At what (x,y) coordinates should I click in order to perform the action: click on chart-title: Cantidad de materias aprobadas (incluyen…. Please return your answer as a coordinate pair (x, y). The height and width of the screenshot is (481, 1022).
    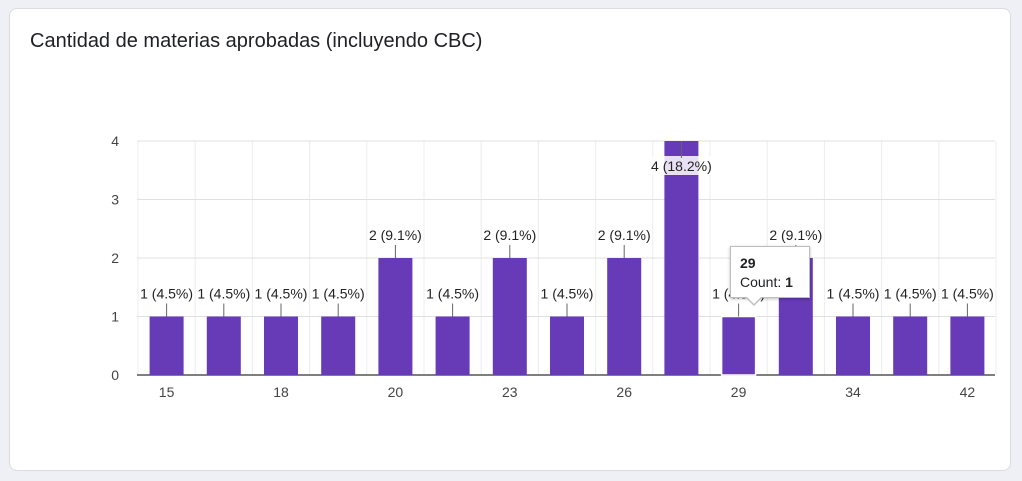
    Looking at the image, I should click on (256, 41).